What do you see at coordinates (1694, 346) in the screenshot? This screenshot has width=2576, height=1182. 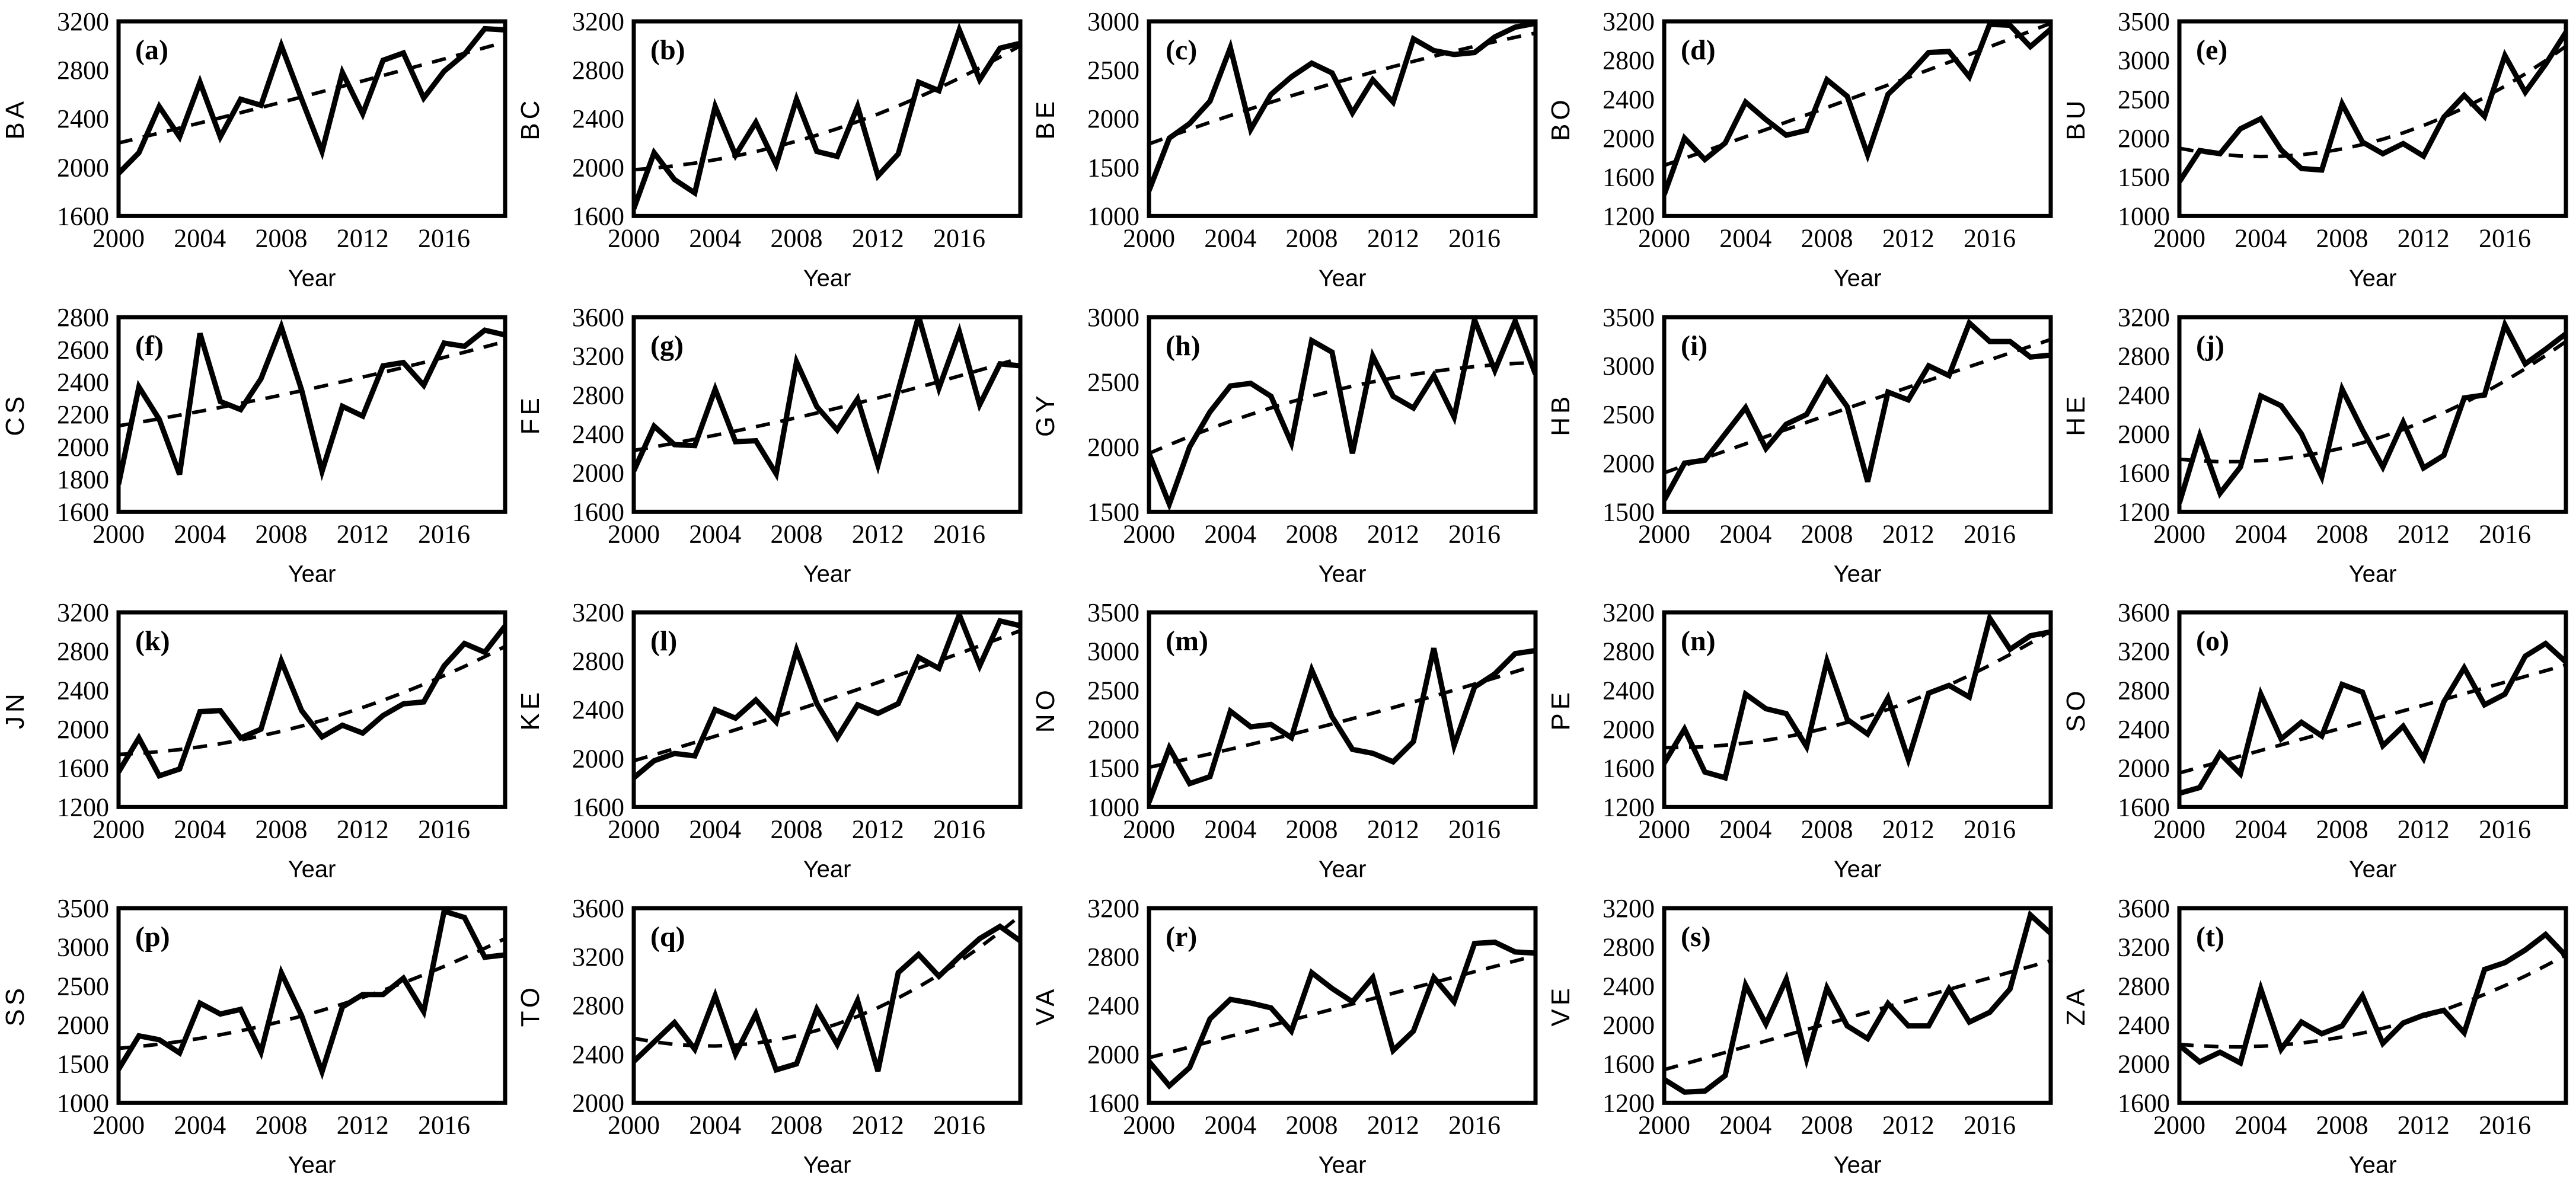 I see `panel-label: (i)` at bounding box center [1694, 346].